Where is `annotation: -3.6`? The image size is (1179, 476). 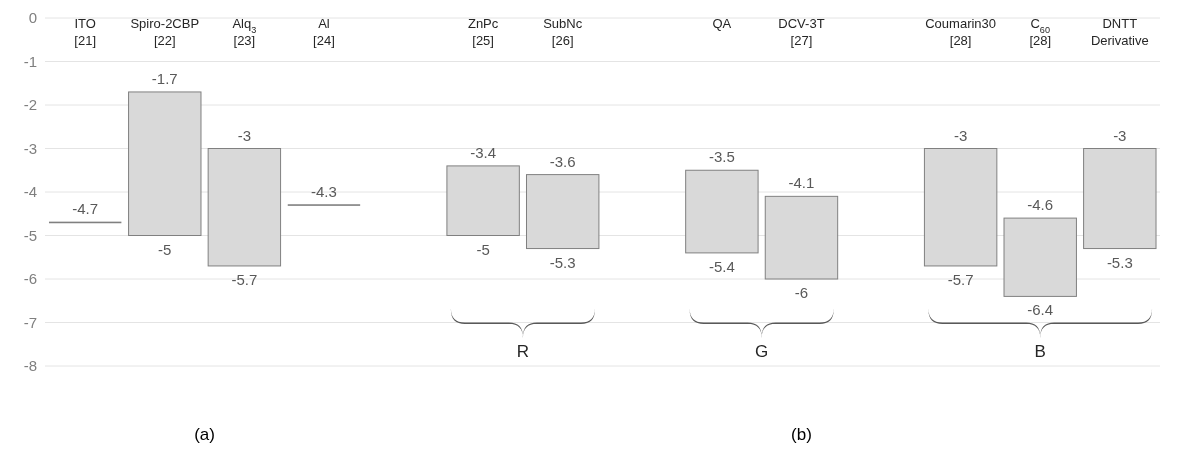
annotation: -3.6 is located at coordinates (562, 161).